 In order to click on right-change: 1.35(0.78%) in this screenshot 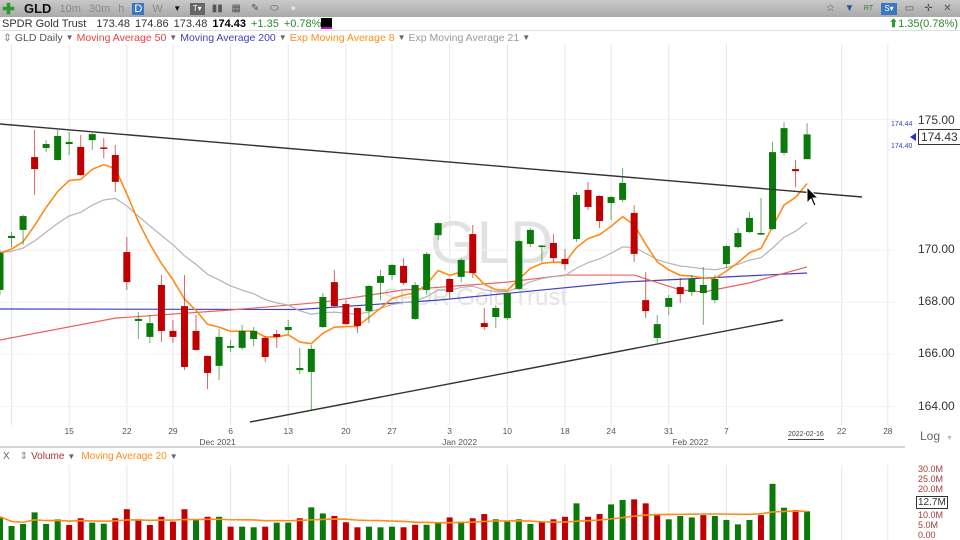, I will do `click(928, 23)`.